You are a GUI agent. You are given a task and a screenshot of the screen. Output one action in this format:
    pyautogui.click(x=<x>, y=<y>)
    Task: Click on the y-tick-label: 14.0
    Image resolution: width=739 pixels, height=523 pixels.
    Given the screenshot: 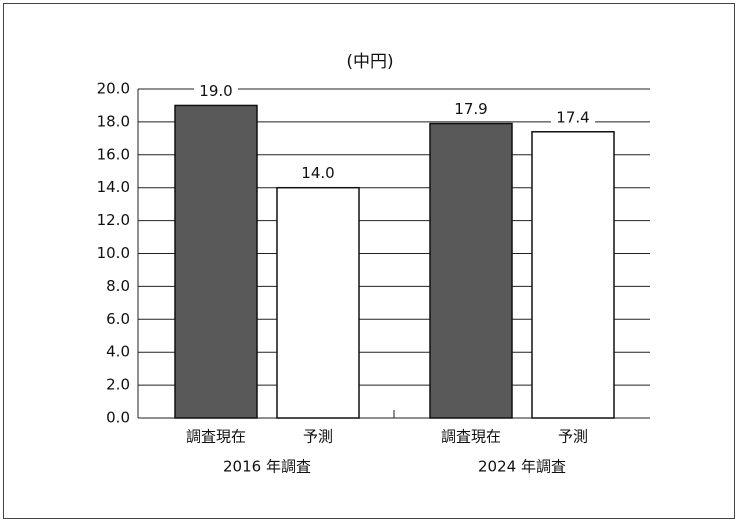 What is the action you would take?
    pyautogui.click(x=113, y=187)
    